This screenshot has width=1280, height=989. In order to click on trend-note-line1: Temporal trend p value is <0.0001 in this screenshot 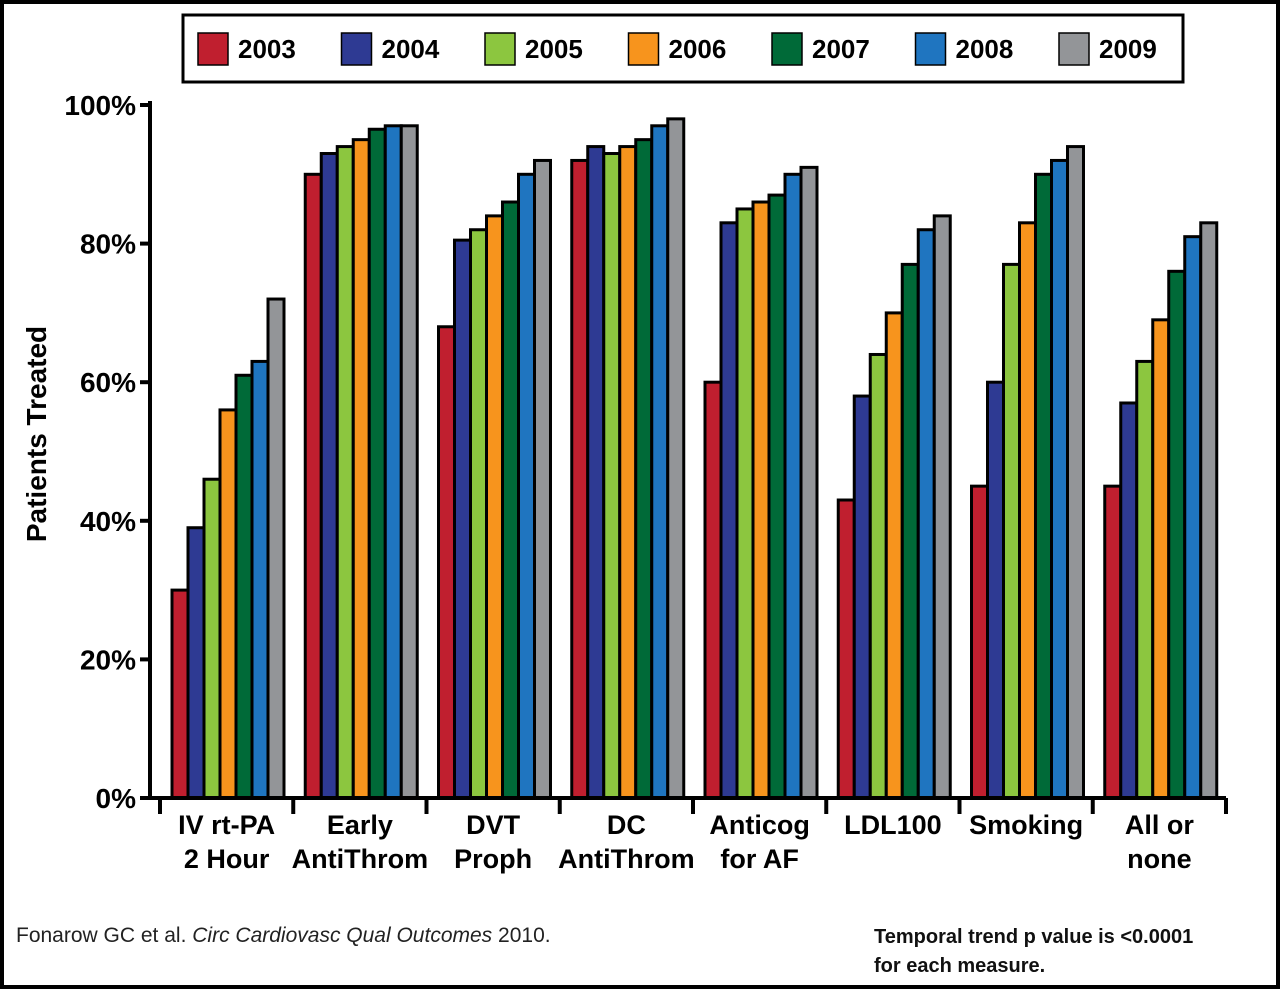, I will do `click(1034, 937)`.